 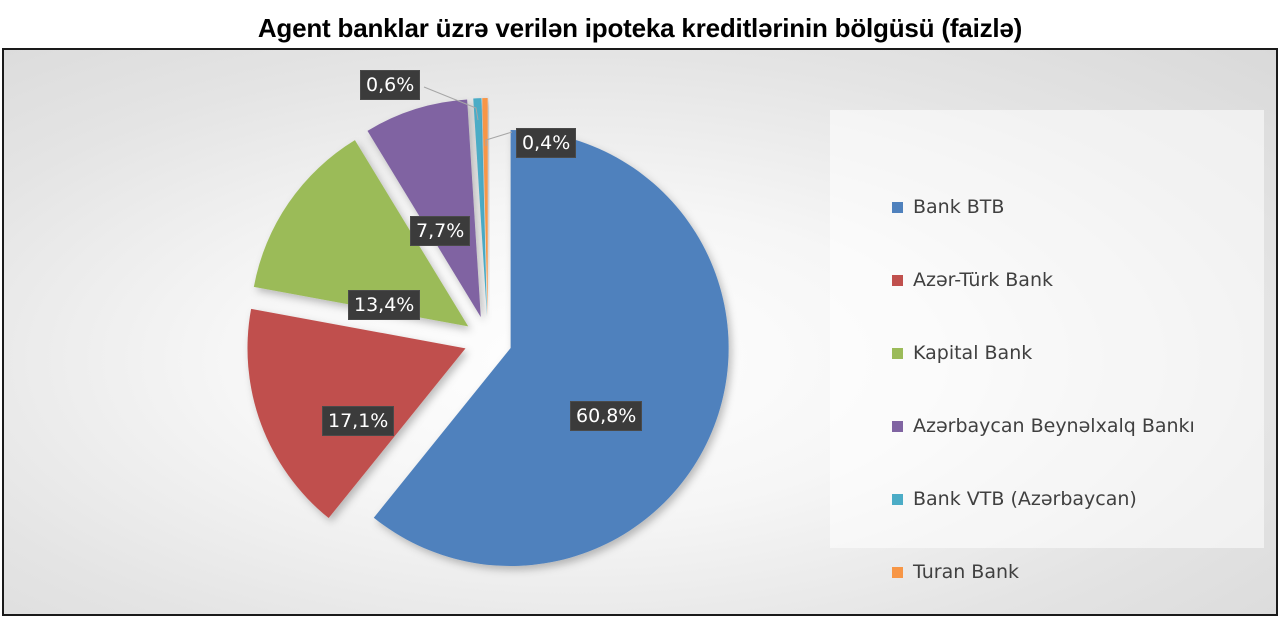 What do you see at coordinates (546, 143) in the screenshot?
I see `data-label-5: 0,4%` at bounding box center [546, 143].